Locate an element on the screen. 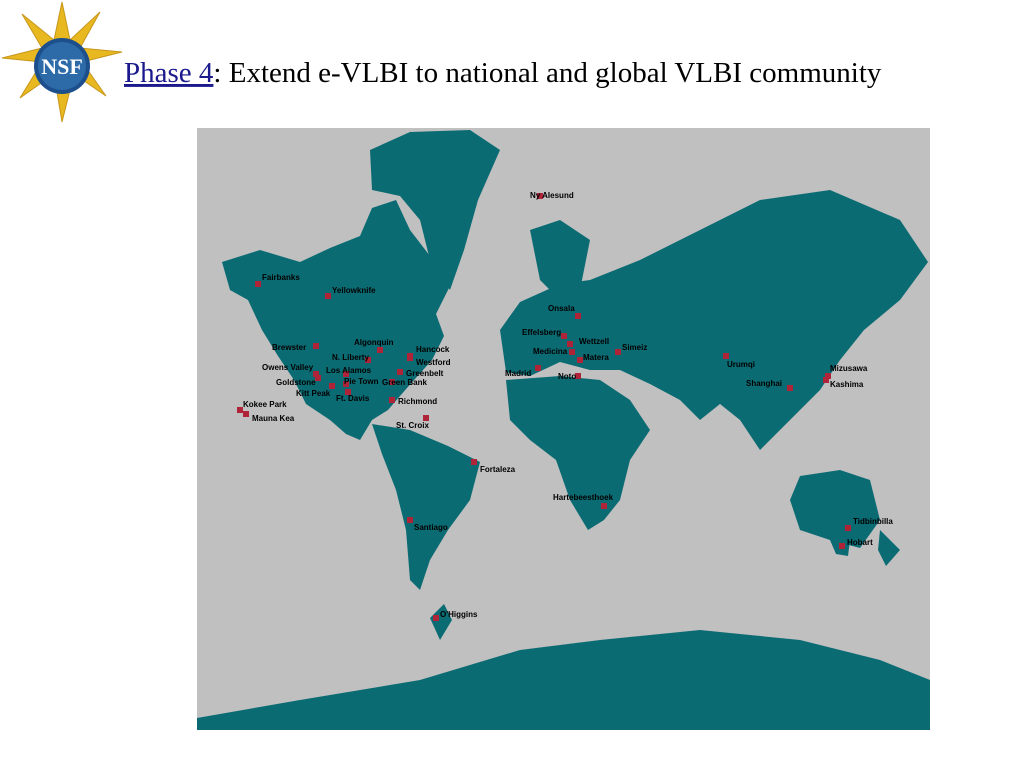  logo-text: NSF is located at coordinates (62, 66).